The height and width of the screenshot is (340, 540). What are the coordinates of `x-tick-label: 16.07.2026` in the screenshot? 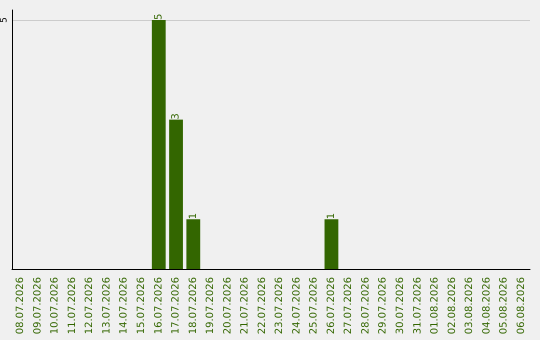 It's located at (158, 305).